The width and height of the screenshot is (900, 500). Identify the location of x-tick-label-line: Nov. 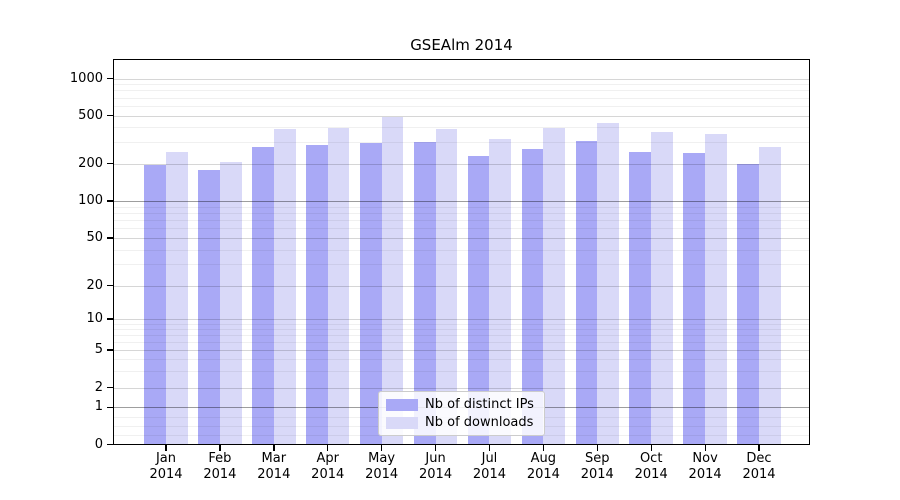
(705, 458).